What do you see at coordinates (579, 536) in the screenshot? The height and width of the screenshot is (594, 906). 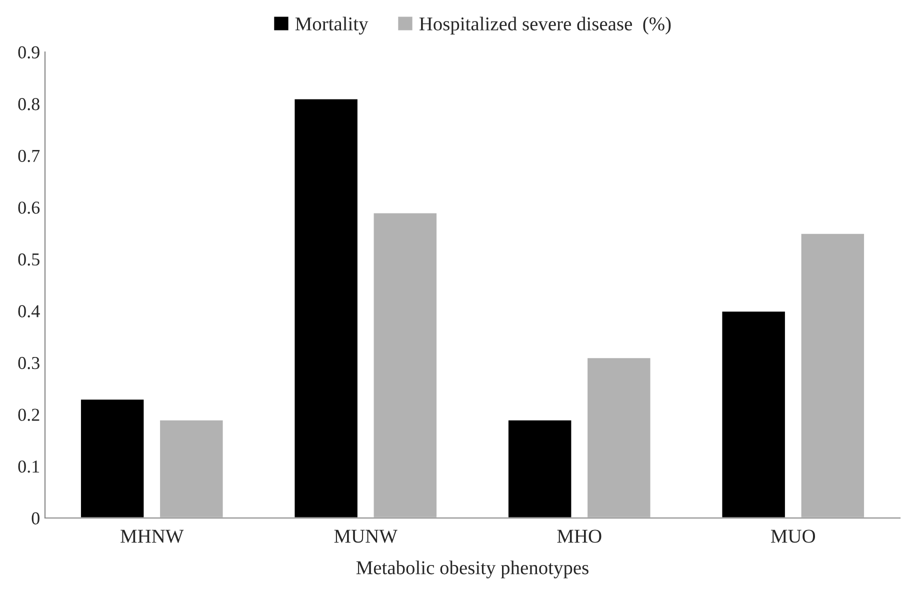 I see `x-tick-label: MHO` at bounding box center [579, 536].